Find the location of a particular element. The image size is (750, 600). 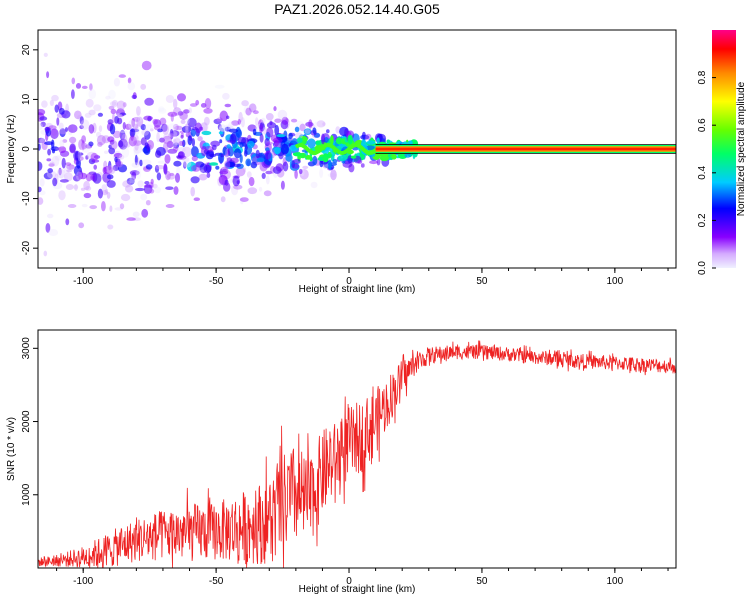

snr-x-label: Height of straight line (km) is located at coordinates (357, 589).